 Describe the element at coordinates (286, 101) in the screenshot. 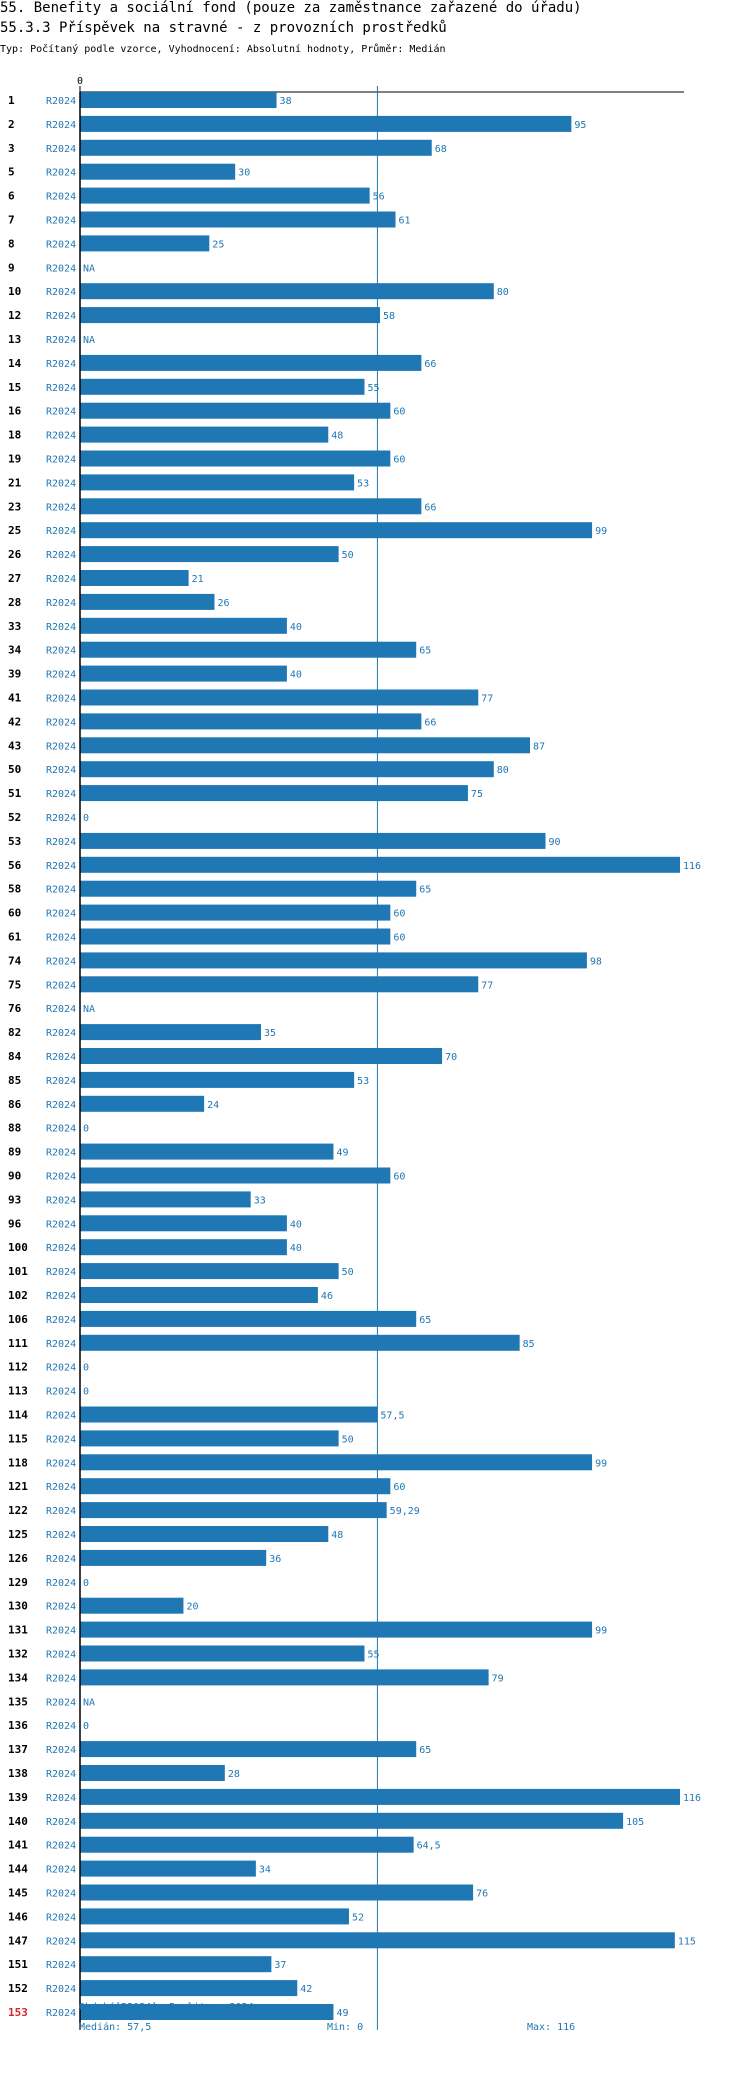

I see `data-label: 38` at that location.